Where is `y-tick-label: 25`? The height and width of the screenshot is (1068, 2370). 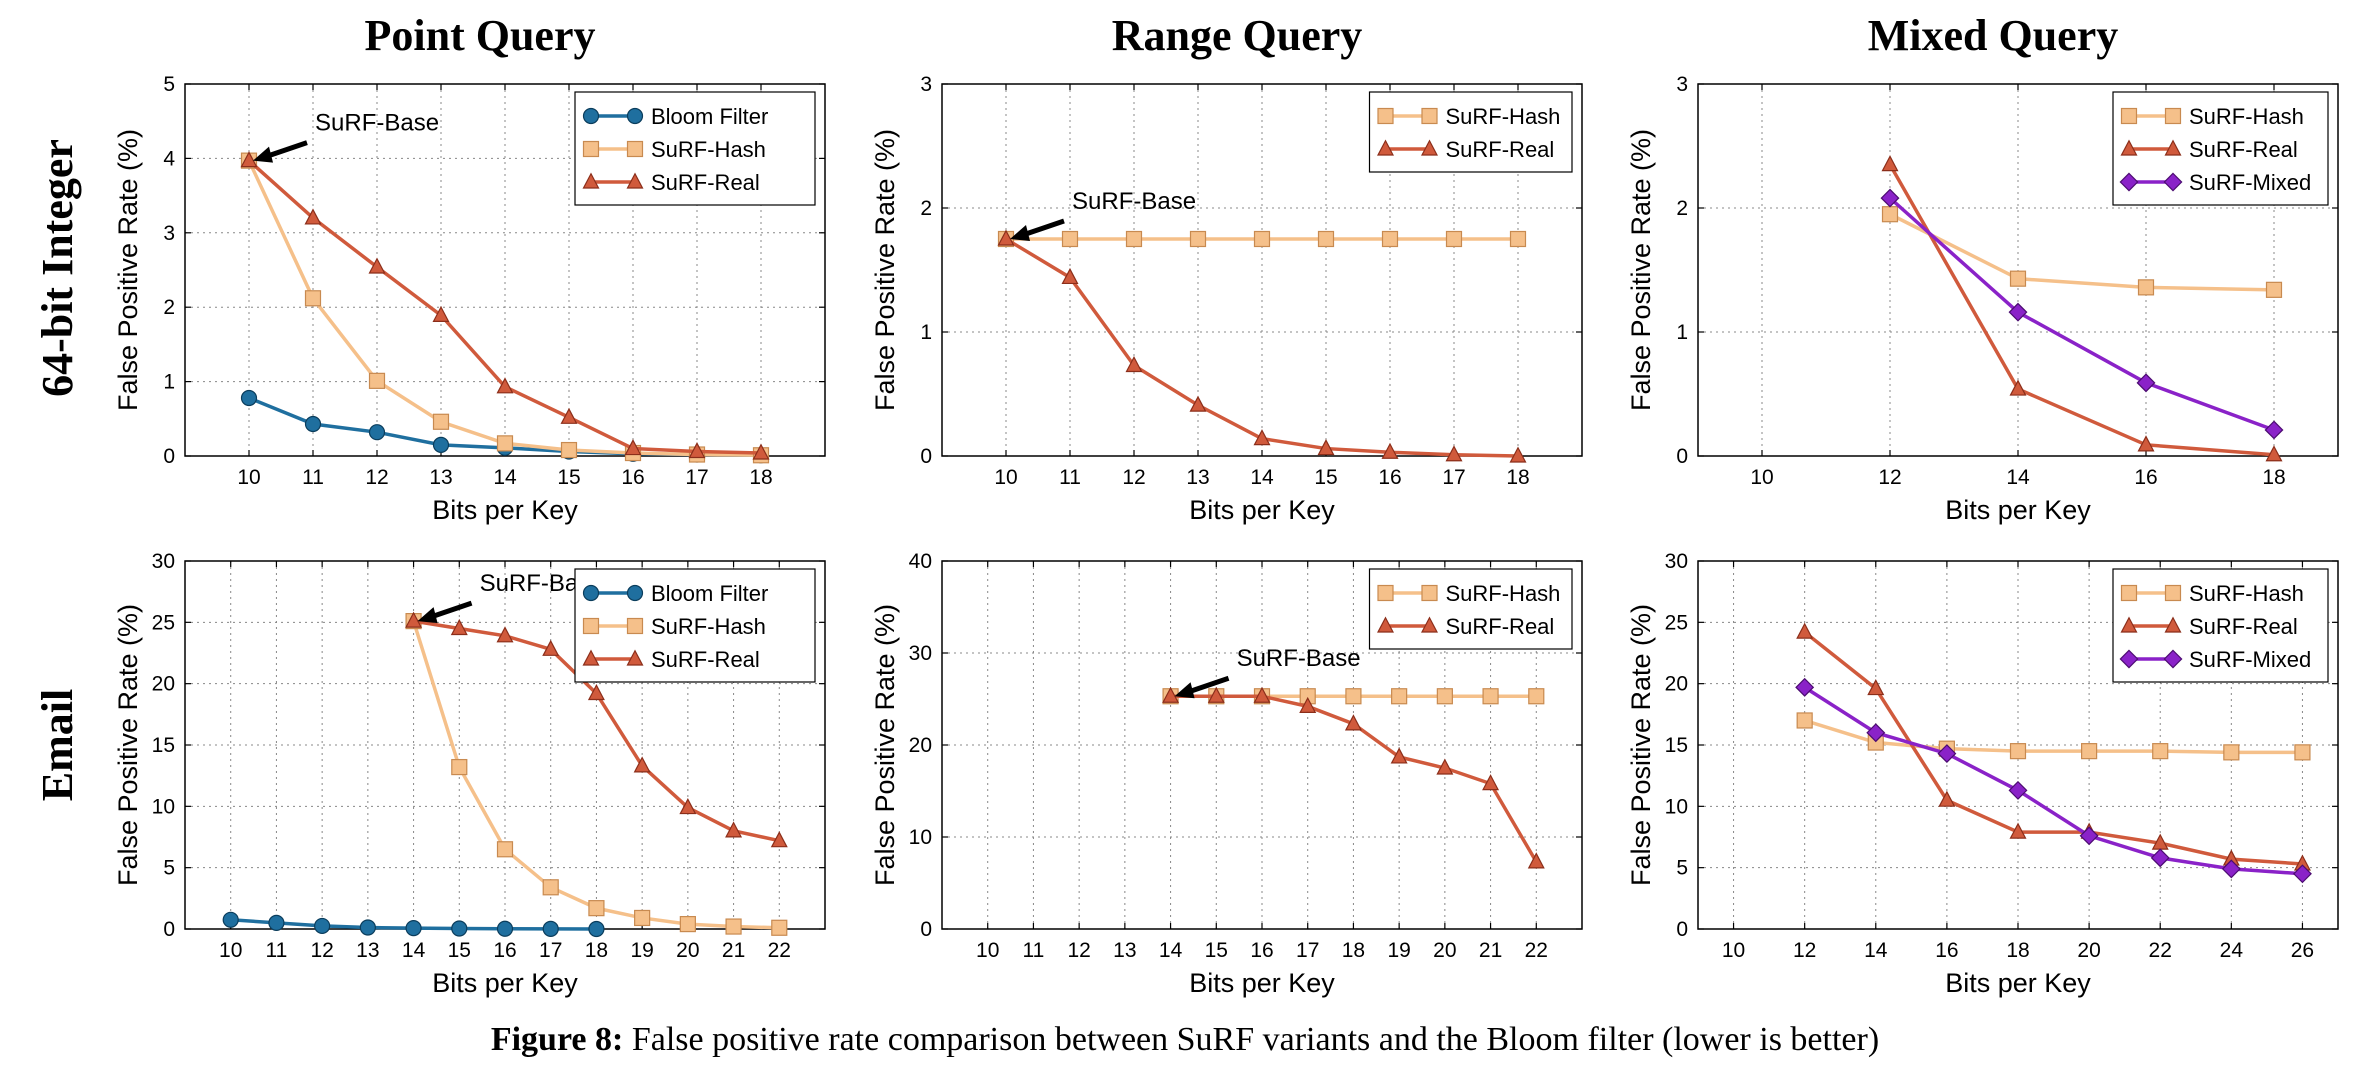
y-tick-label: 25 is located at coordinates (163, 622).